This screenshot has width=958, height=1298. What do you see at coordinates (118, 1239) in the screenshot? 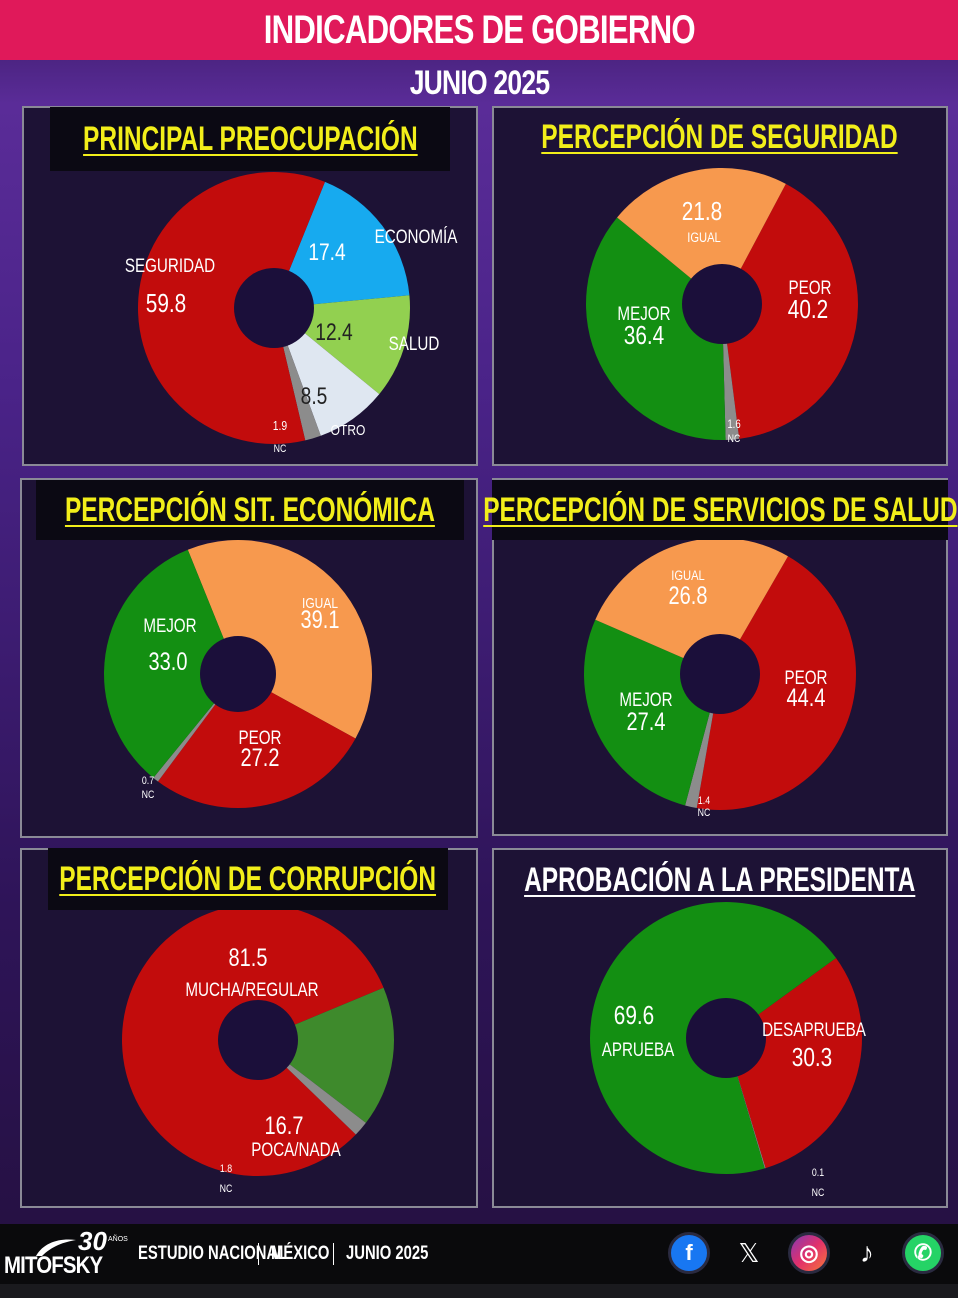
I see `logo-years-word: AÑOS` at bounding box center [118, 1239].